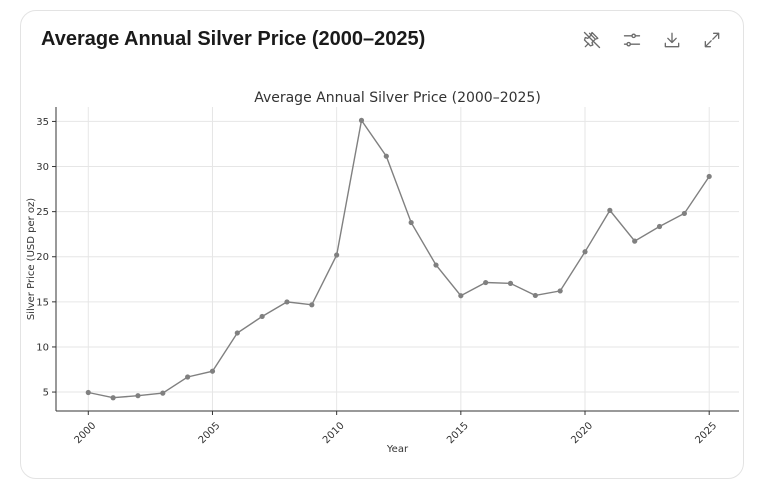 Image resolution: width=768 pixels, height=487 pixels. Describe the element at coordinates (42, 212) in the screenshot. I see `y-tick-label: 25` at that location.